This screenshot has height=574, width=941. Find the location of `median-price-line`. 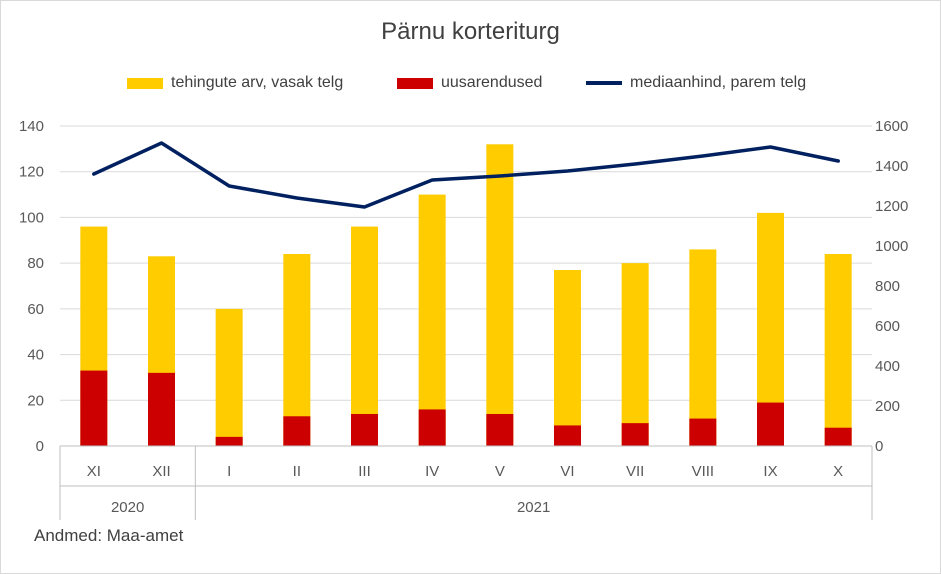

median-price-line is located at coordinates (466, 175).